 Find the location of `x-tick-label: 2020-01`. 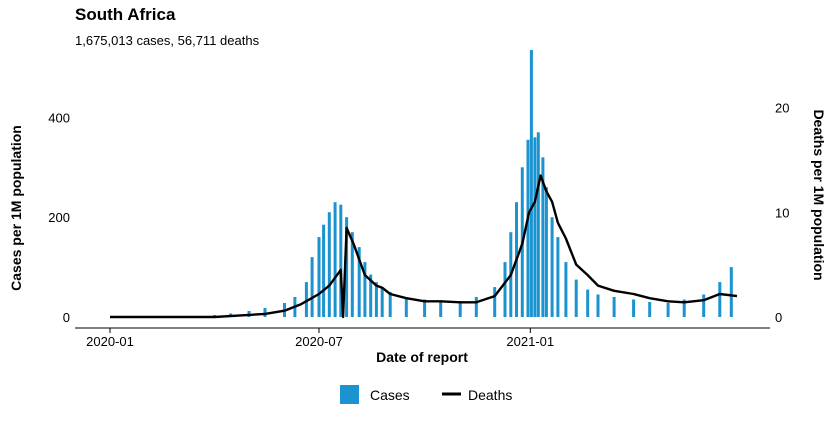

x-tick-label: 2020-01 is located at coordinates (110, 341).